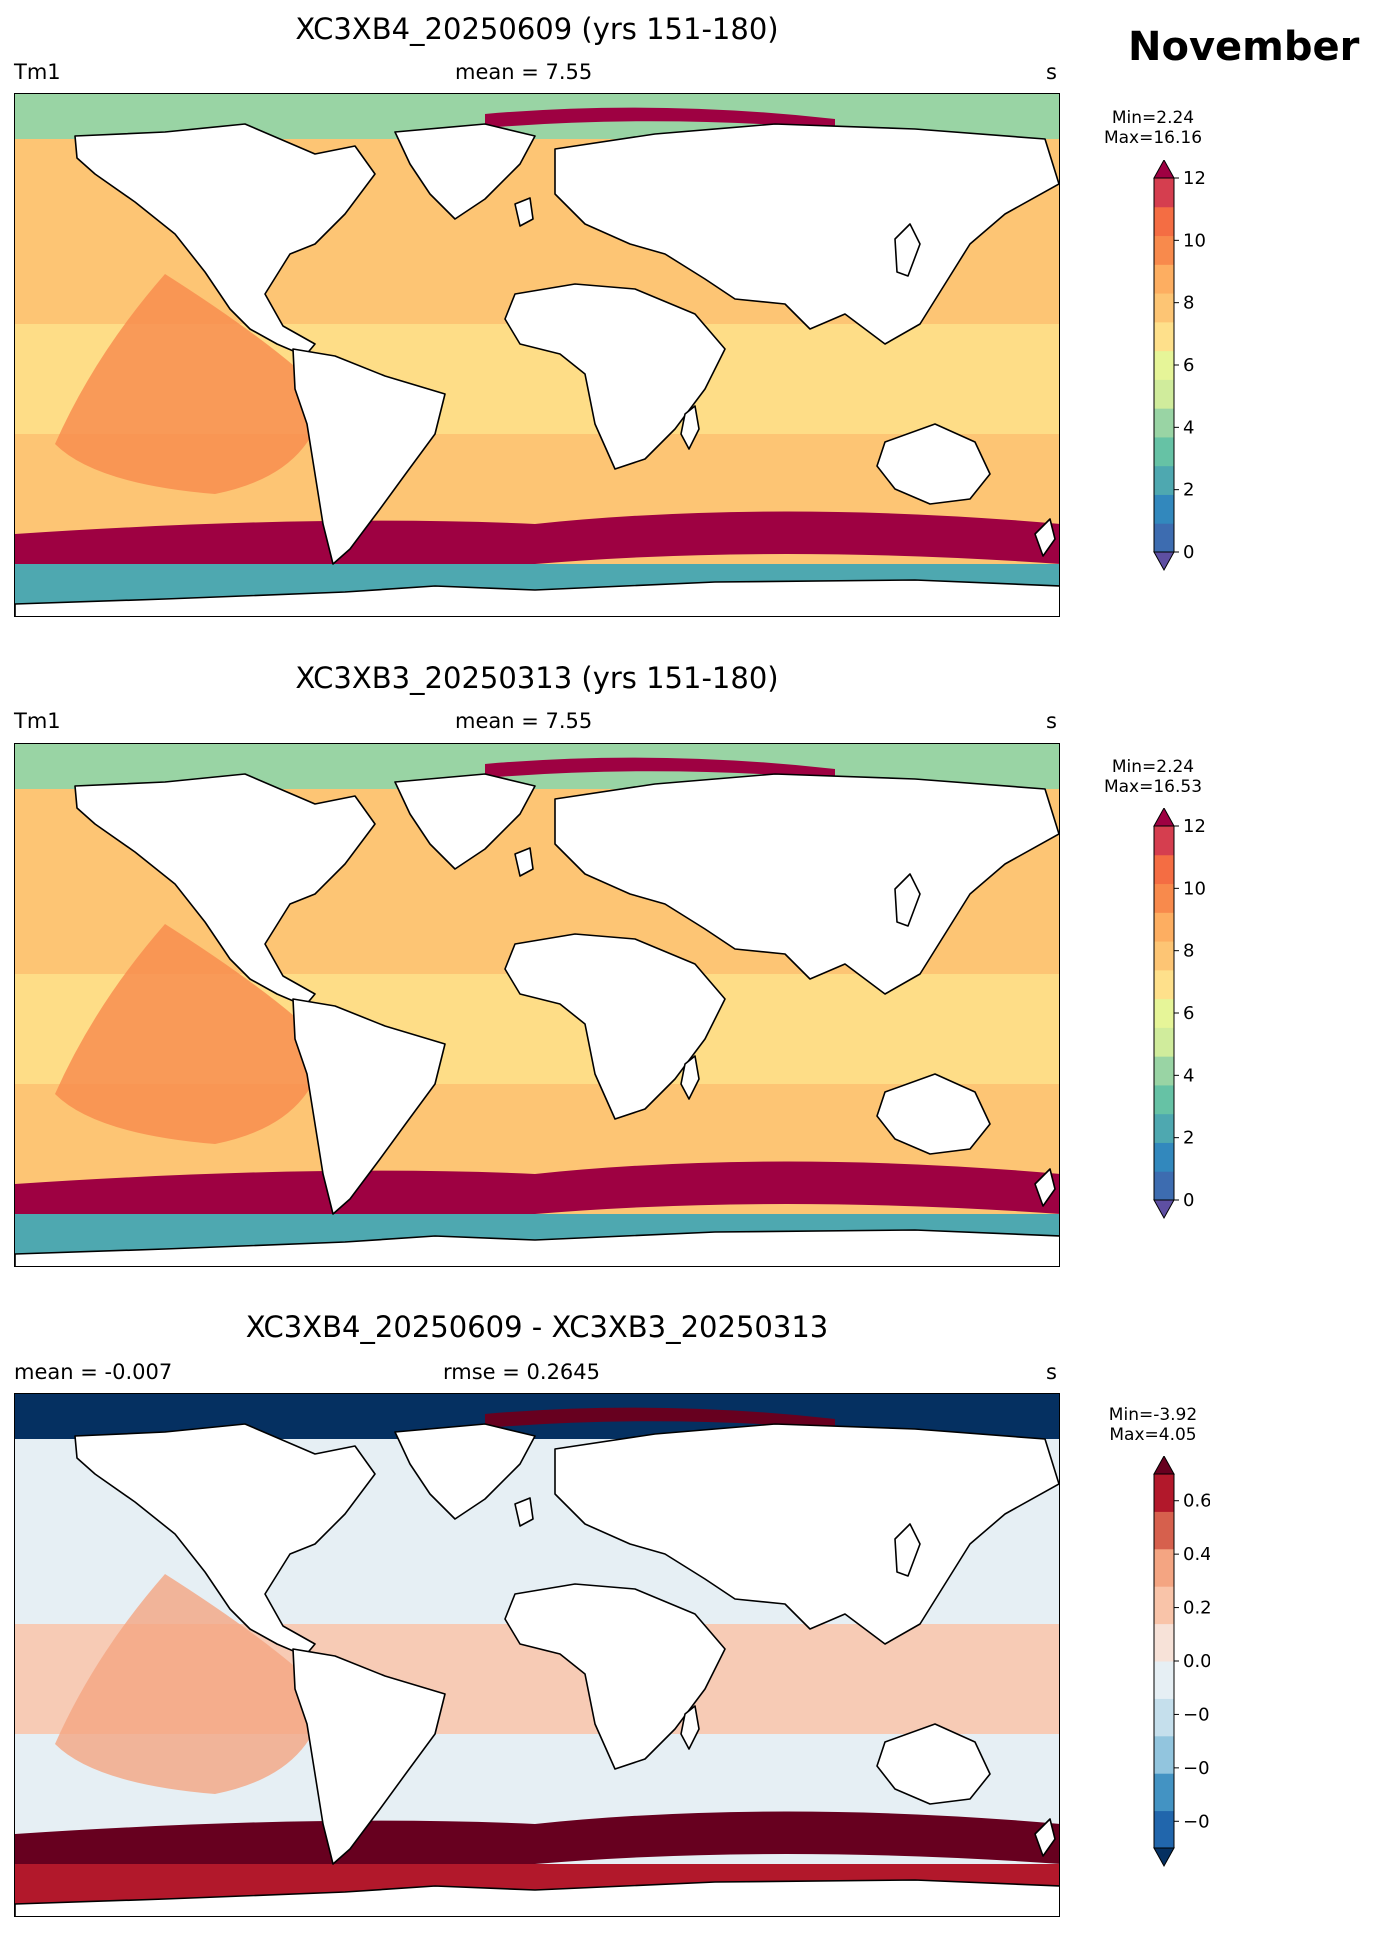  Describe the element at coordinates (1194, 178) in the screenshot. I see `colorbar-tick-label: 12` at that location.